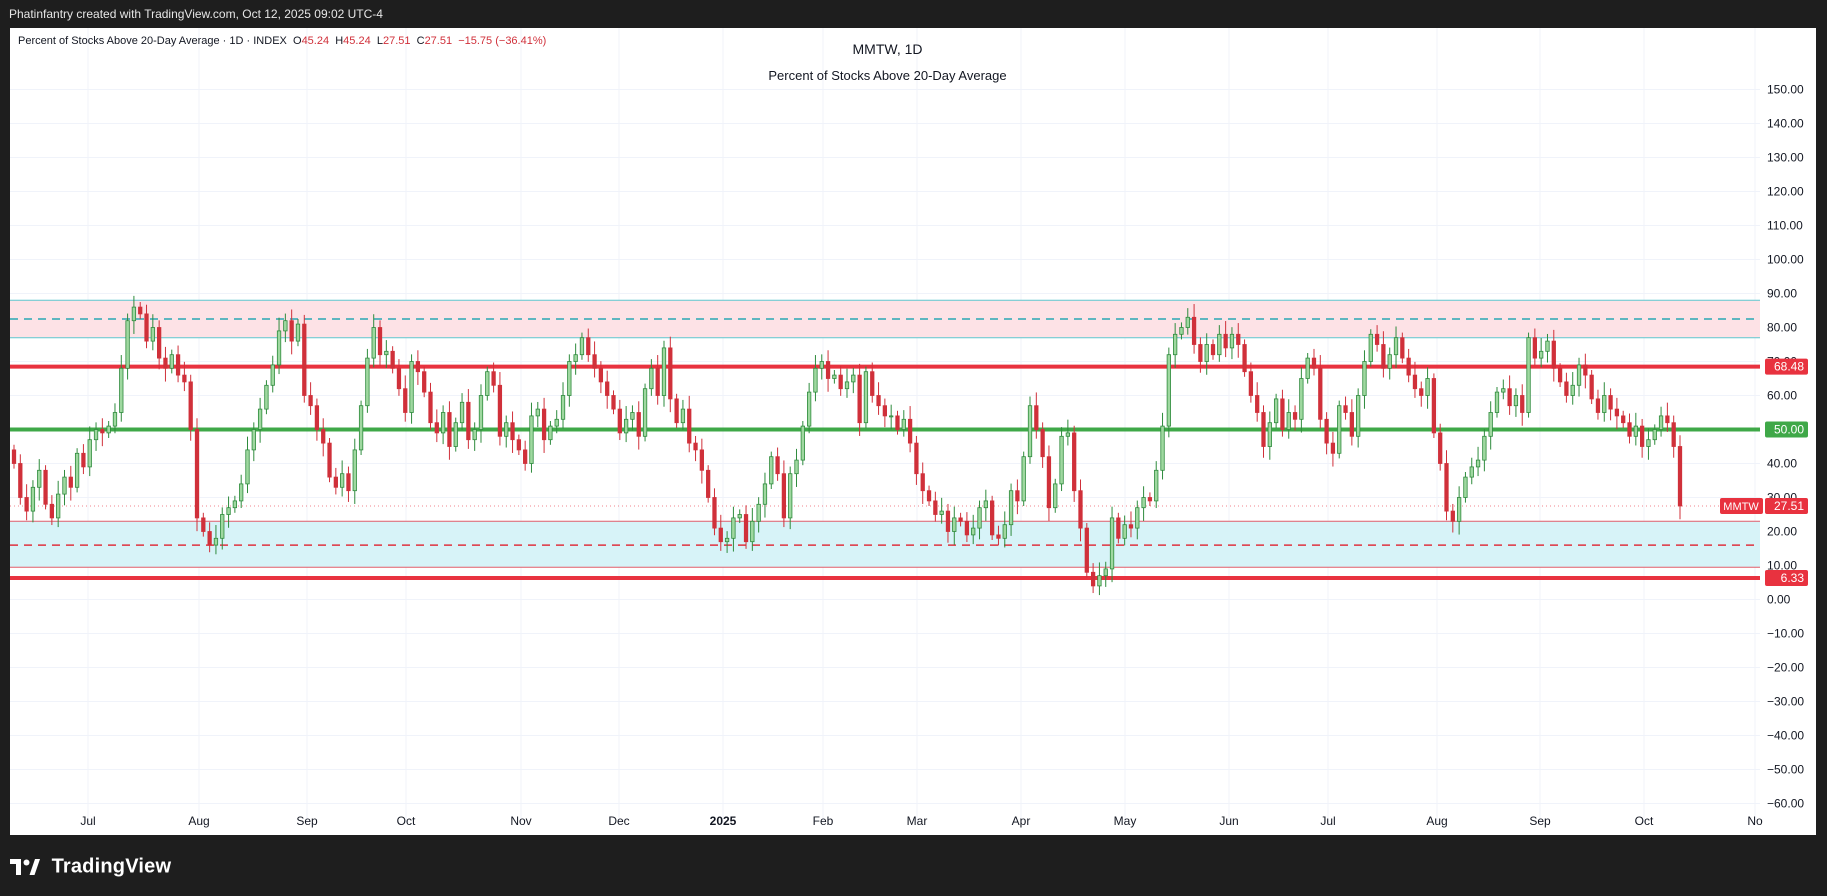 This screenshot has width=1827, height=896. Describe the element at coordinates (1782, 328) in the screenshot. I see `y-tick-label: 80.00` at that location.